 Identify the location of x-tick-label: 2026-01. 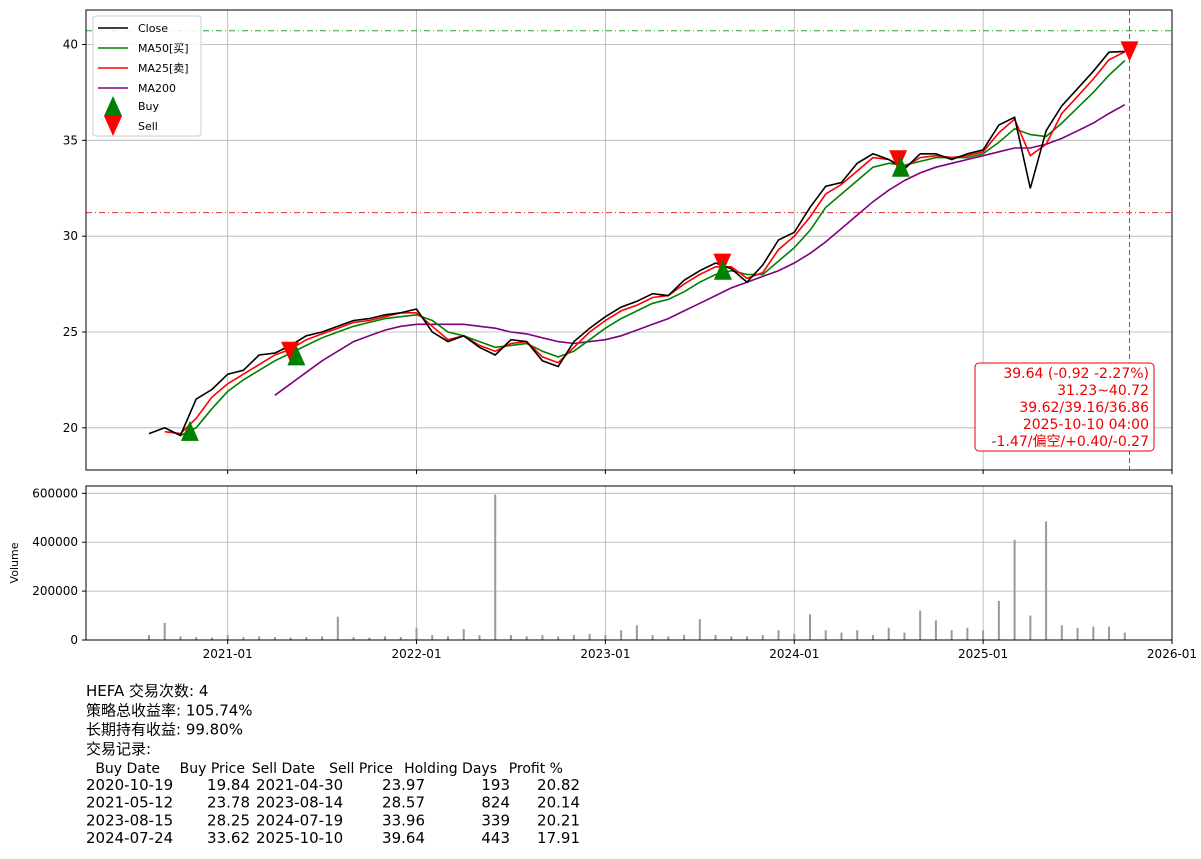
(1172, 654).